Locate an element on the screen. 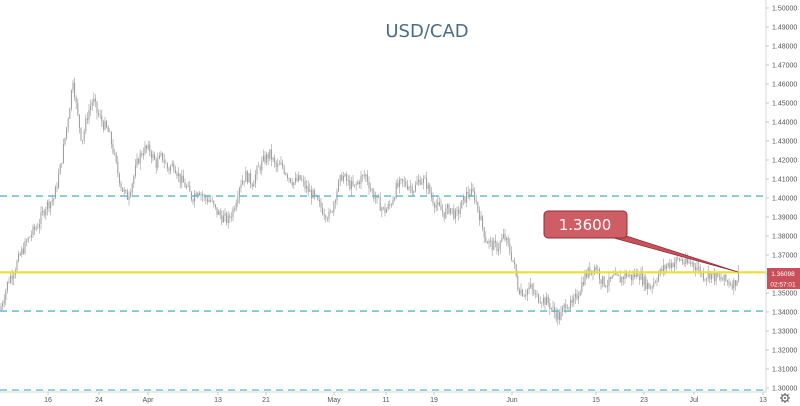  countdown-value: 02:57:01 is located at coordinates (783, 285).